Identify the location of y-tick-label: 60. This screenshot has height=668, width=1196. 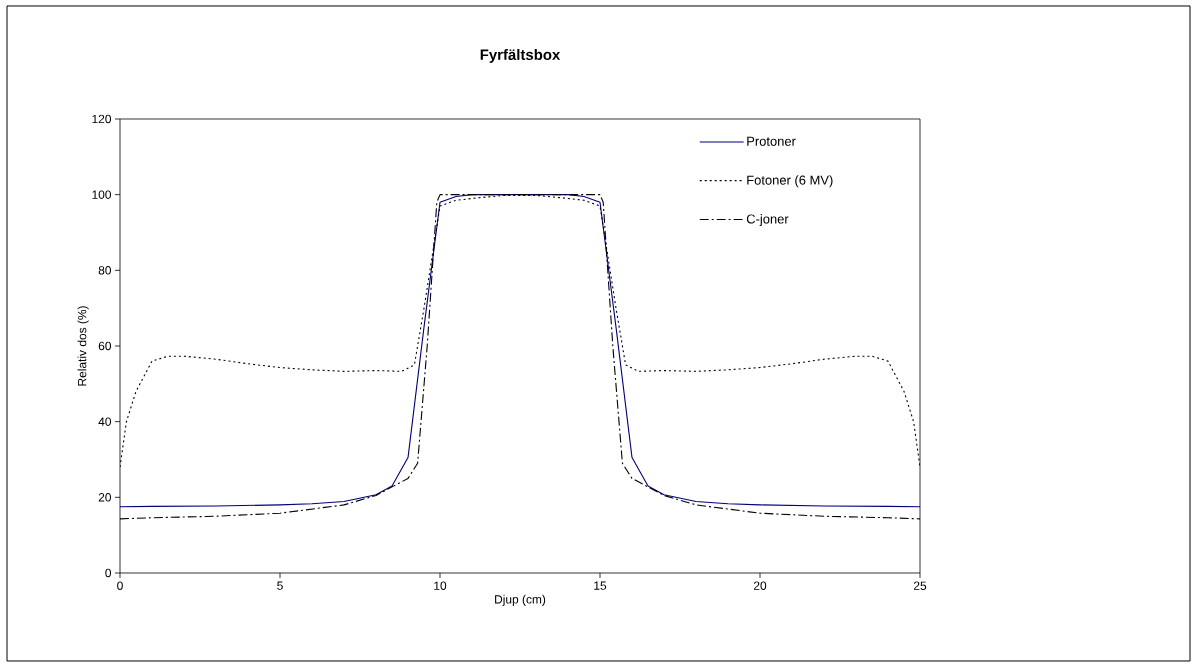
(105, 346).